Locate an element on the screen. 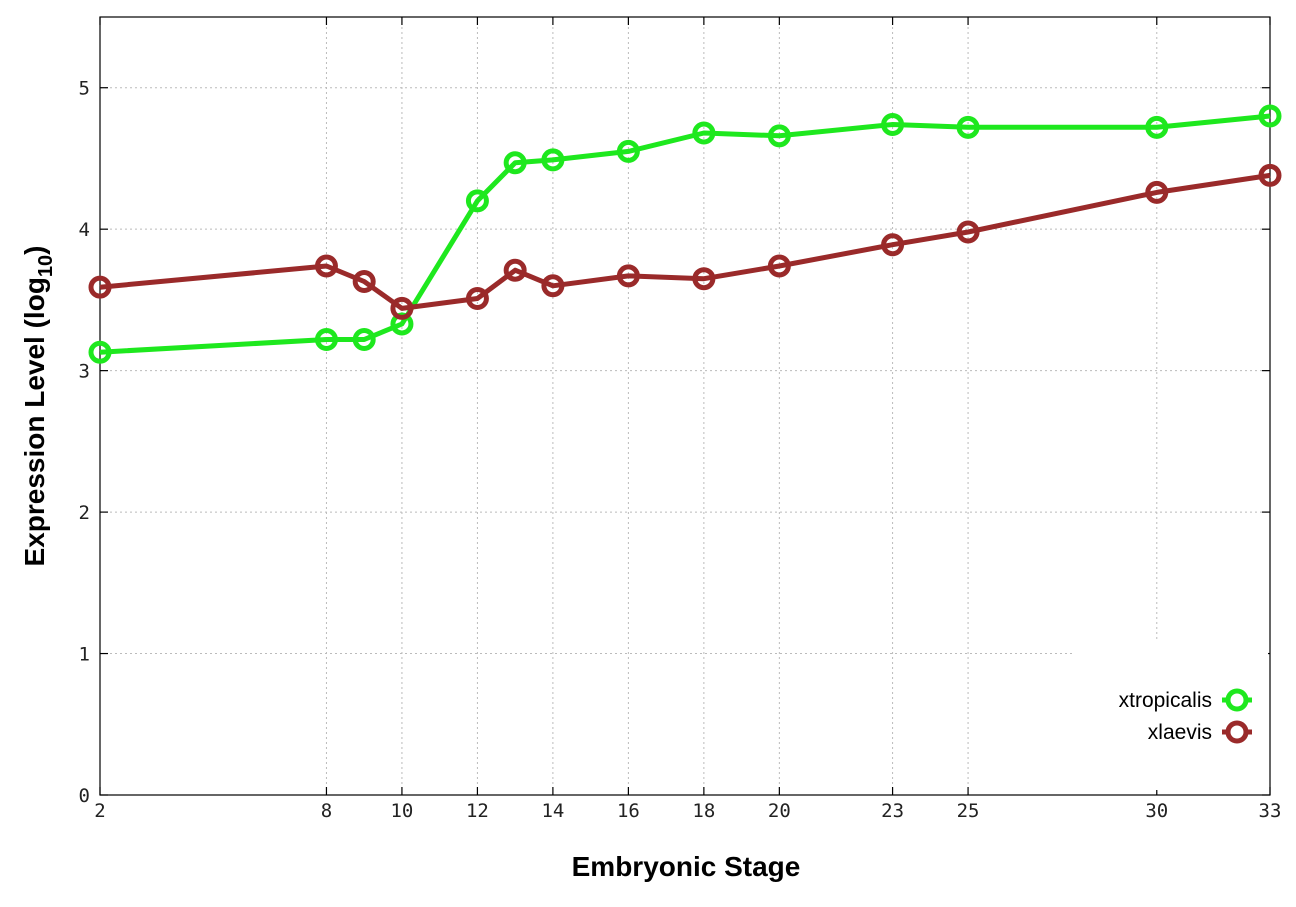 This screenshot has width=1296, height=907. legend-marker-xtropicalis is located at coordinates (1237, 700).